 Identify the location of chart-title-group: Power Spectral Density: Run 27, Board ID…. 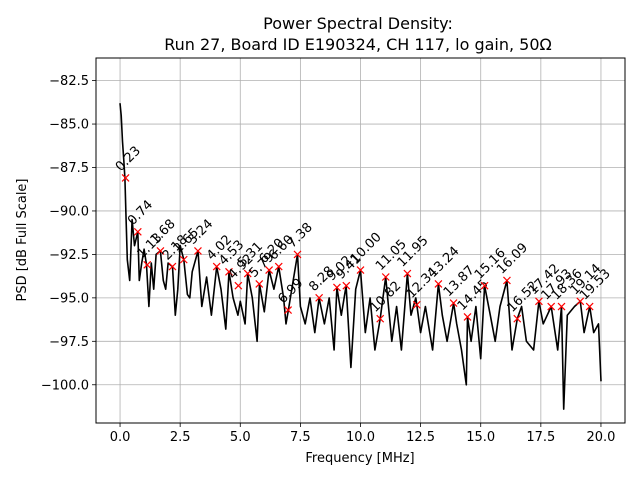
(358, 34).